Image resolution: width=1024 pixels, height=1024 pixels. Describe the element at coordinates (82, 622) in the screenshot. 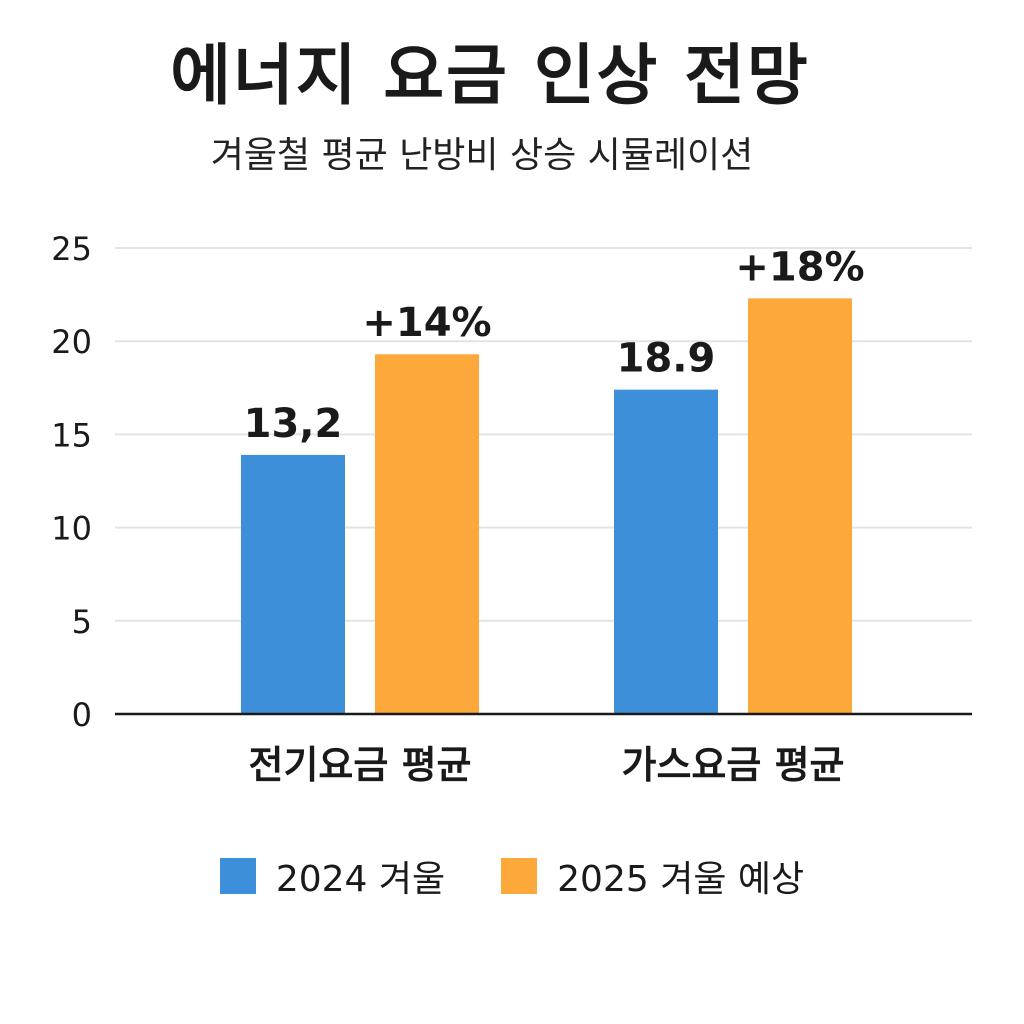

I see `y-tick-label: 5` at that location.